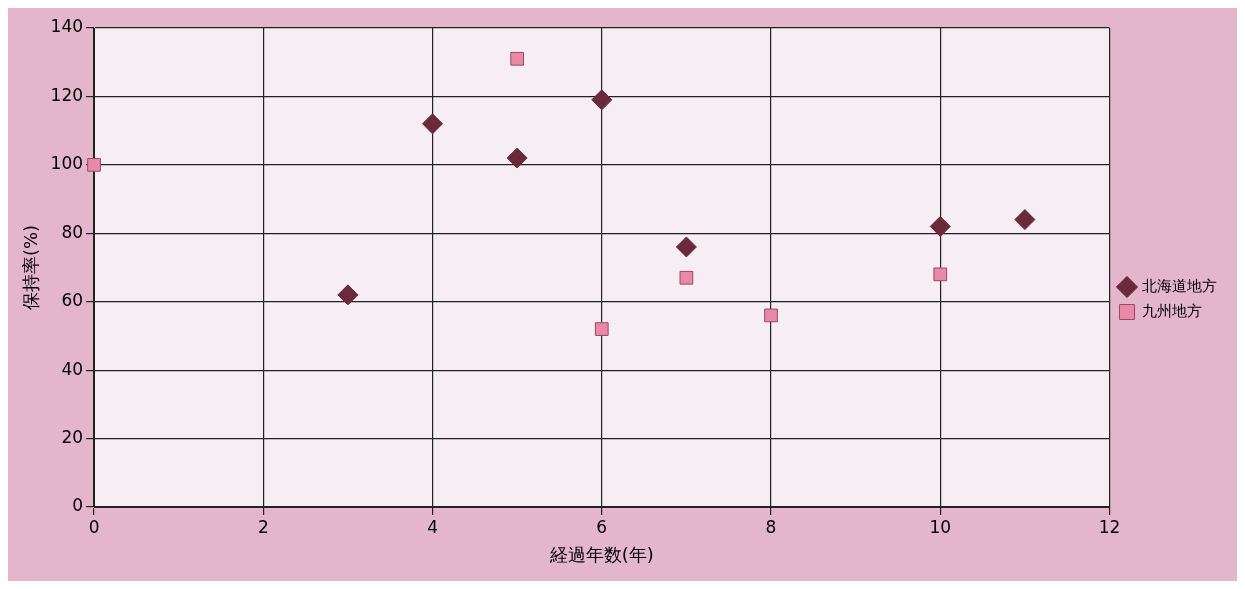 The height and width of the screenshot is (589, 1245). I want to click on y-tick-label: 40, so click(72, 368).